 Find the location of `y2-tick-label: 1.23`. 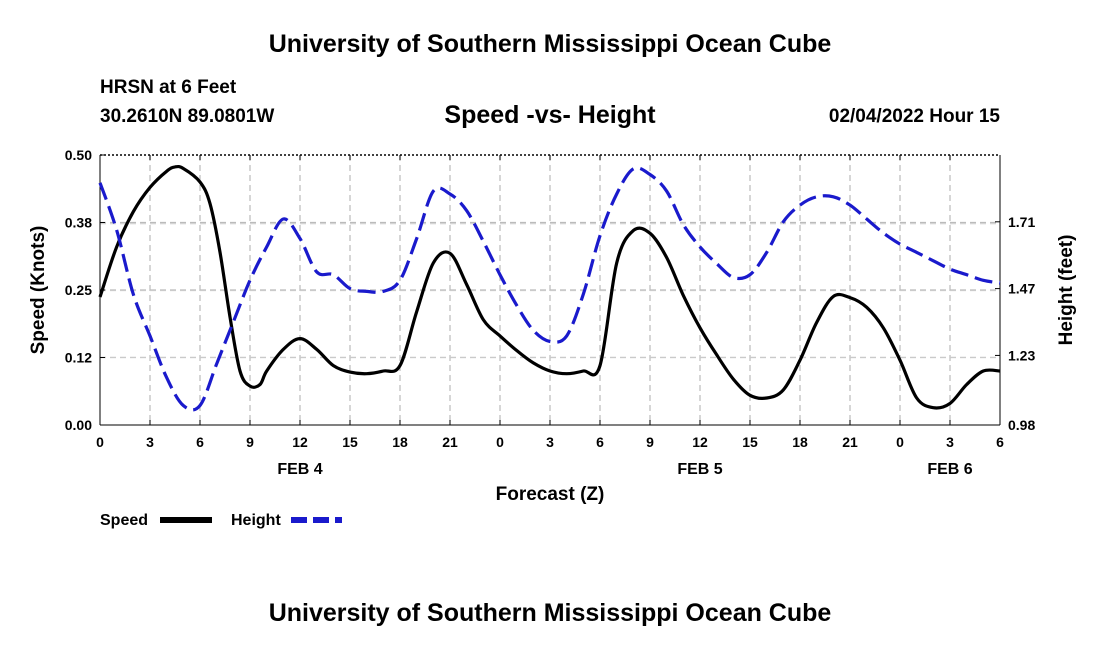

y2-tick-label: 1.23 is located at coordinates (1021, 355).